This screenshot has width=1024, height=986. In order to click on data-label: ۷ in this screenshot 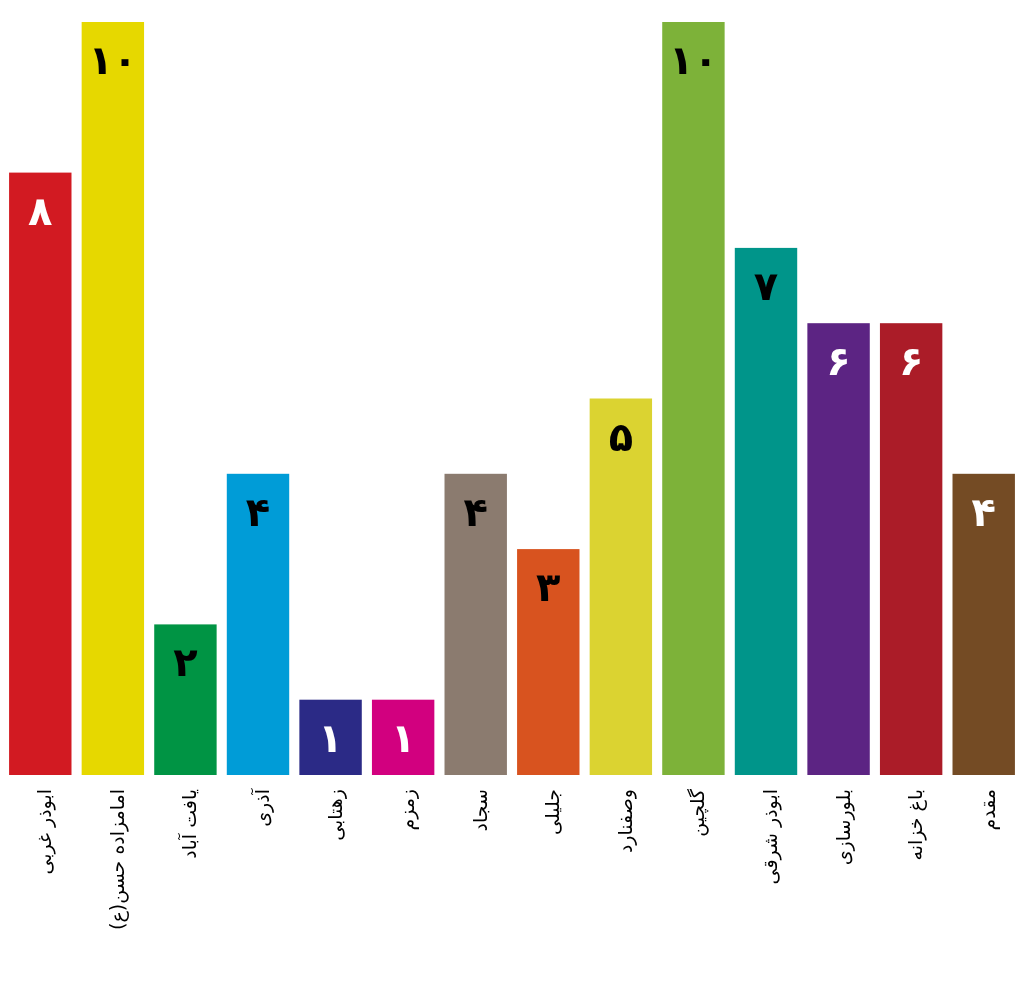, I will do `click(766, 285)`.